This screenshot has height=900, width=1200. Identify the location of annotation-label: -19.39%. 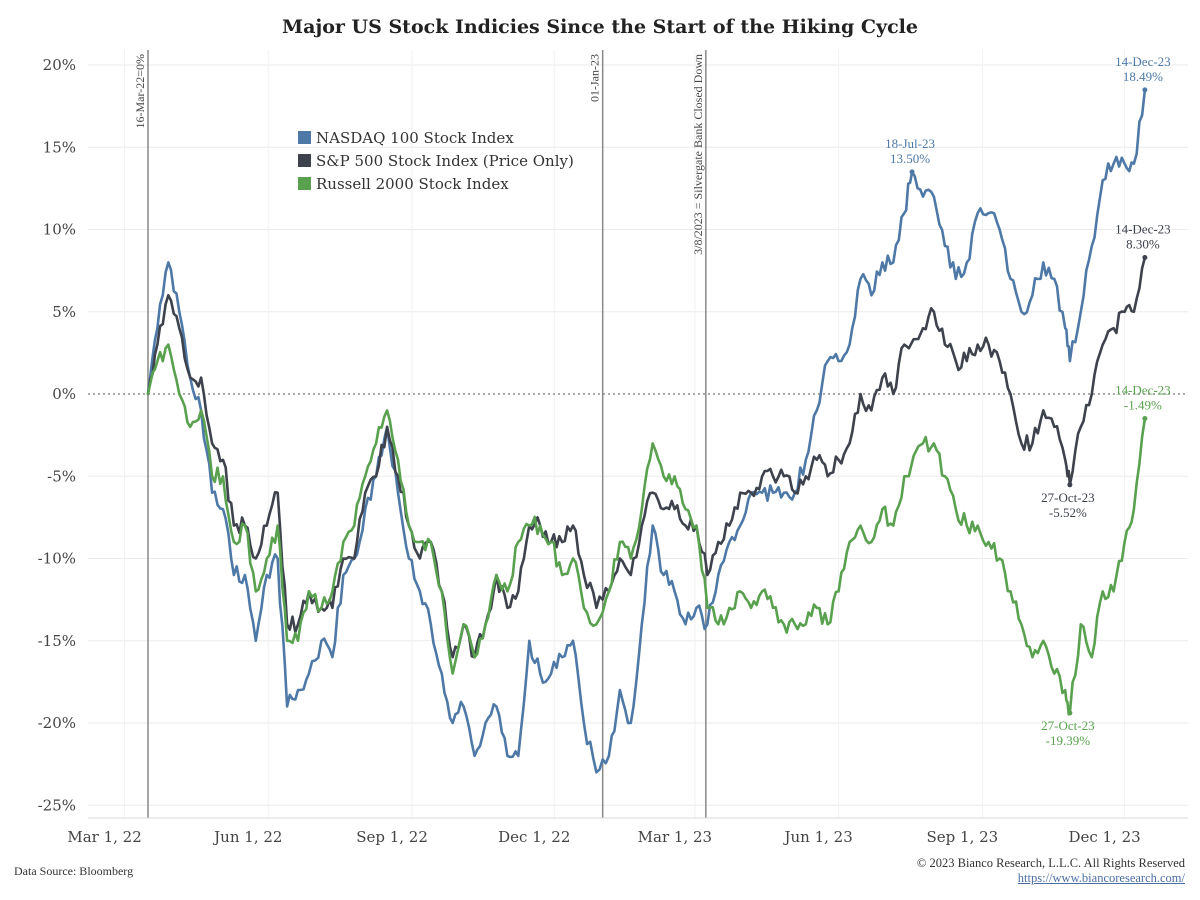
(1068, 740).